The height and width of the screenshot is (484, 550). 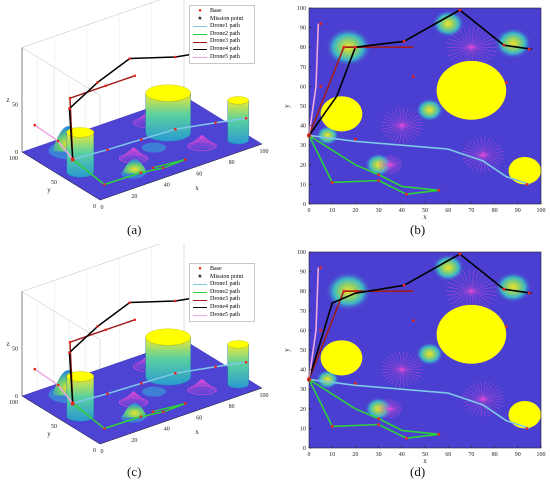 I want to click on y-tick-label: 80, so click(x=303, y=292).